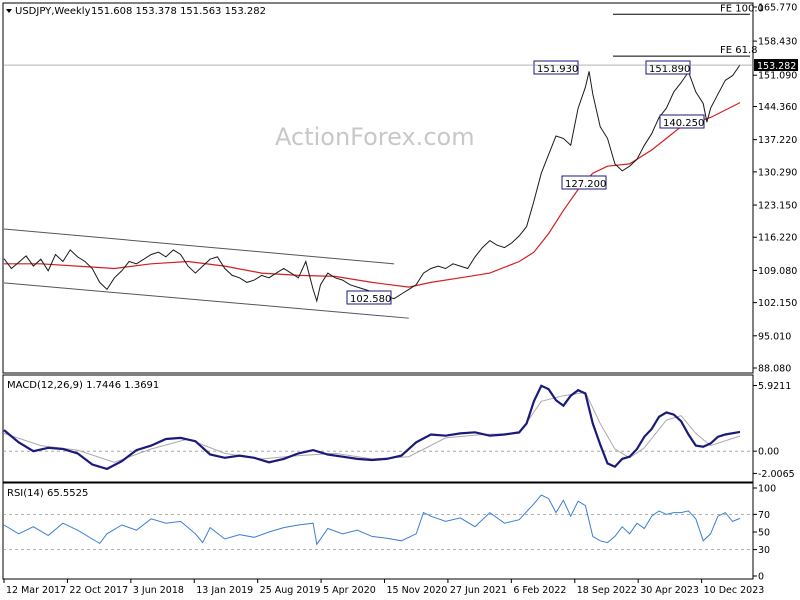  Describe the element at coordinates (417, 590) in the screenshot. I see `time-tick-label: 15 Nov 2020` at that location.